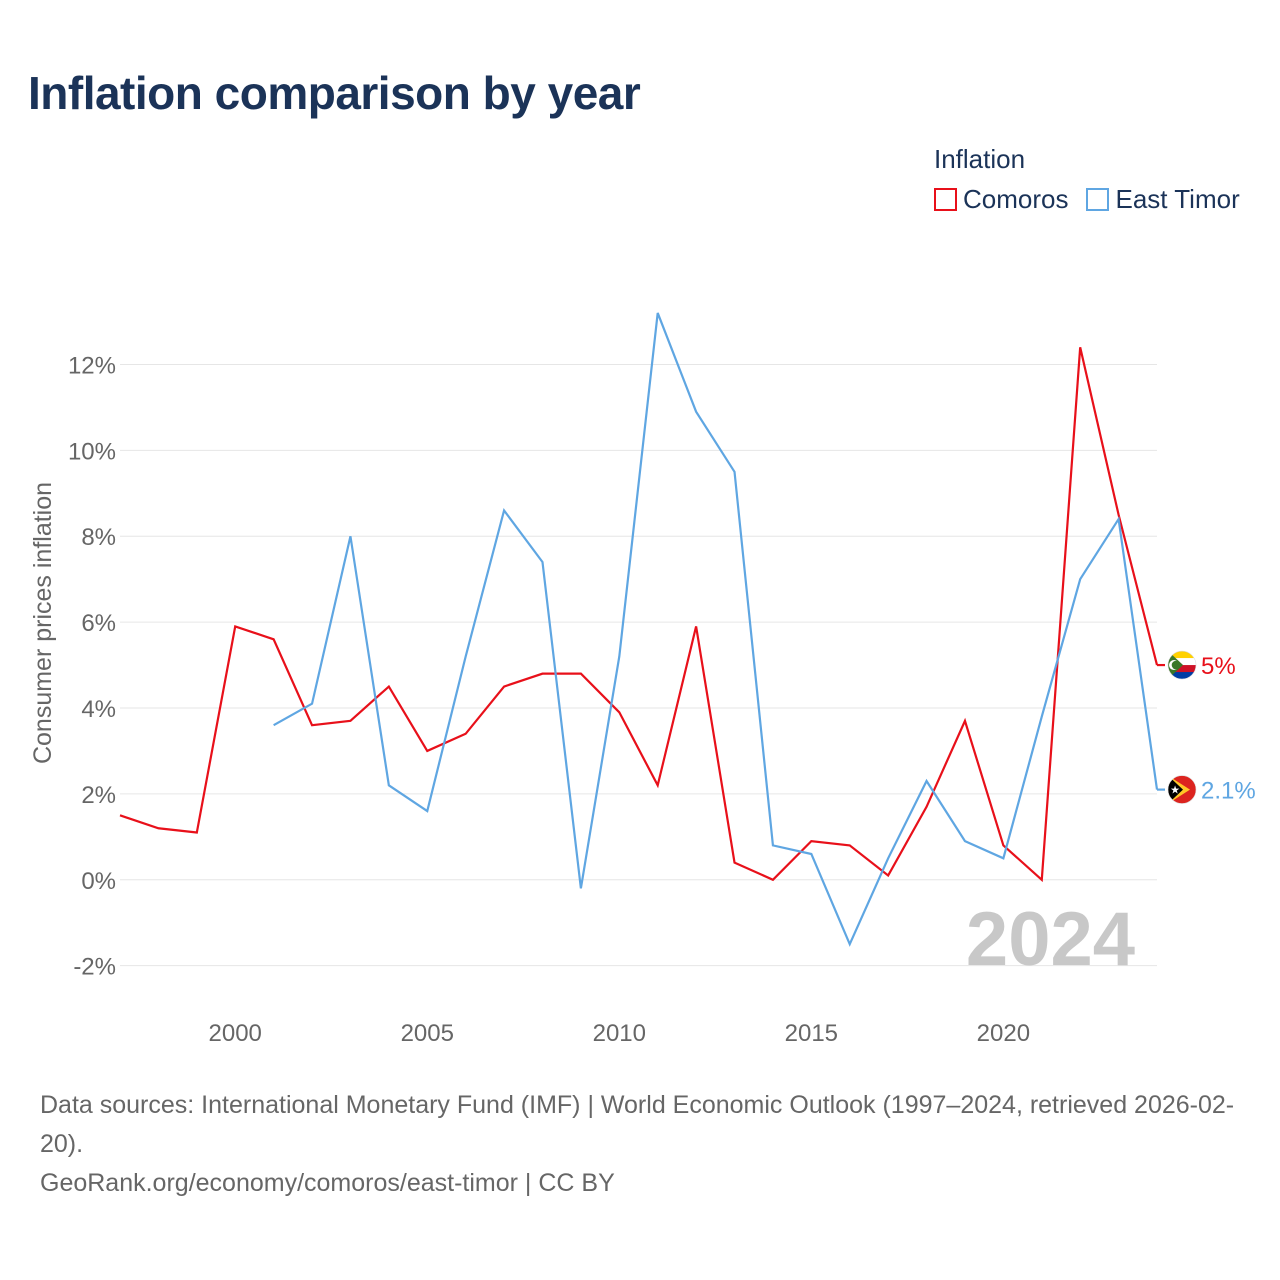 This screenshot has height=1280, width=1280. What do you see at coordinates (98, 623) in the screenshot?
I see `y-tick-label: 6%` at bounding box center [98, 623].